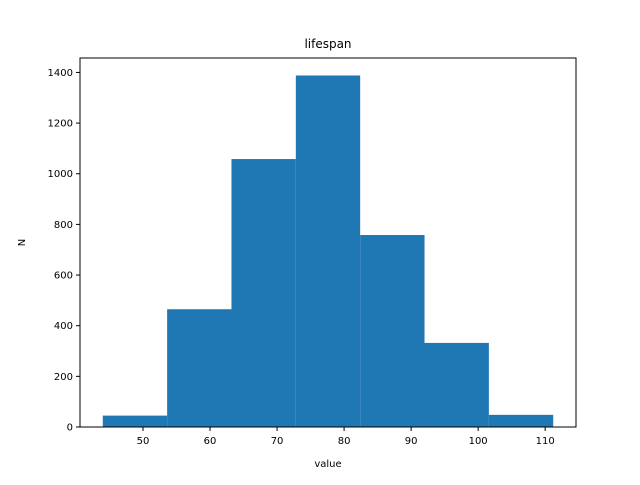 The height and width of the screenshot is (485, 640). What do you see at coordinates (210, 441) in the screenshot?
I see `x-tick-label: 60` at bounding box center [210, 441].